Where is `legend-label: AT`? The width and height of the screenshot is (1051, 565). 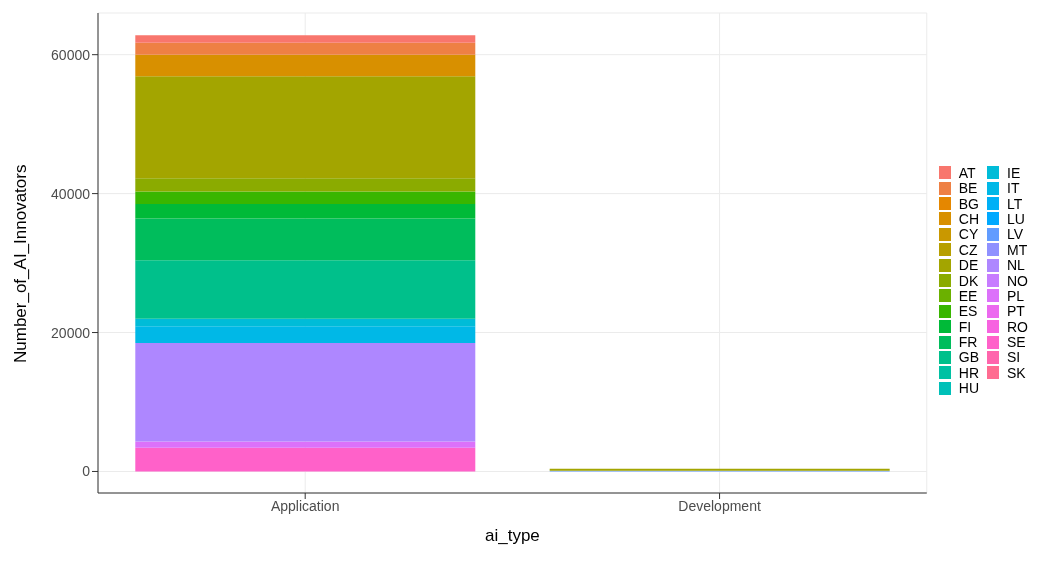 legend-label: AT is located at coordinates (967, 172).